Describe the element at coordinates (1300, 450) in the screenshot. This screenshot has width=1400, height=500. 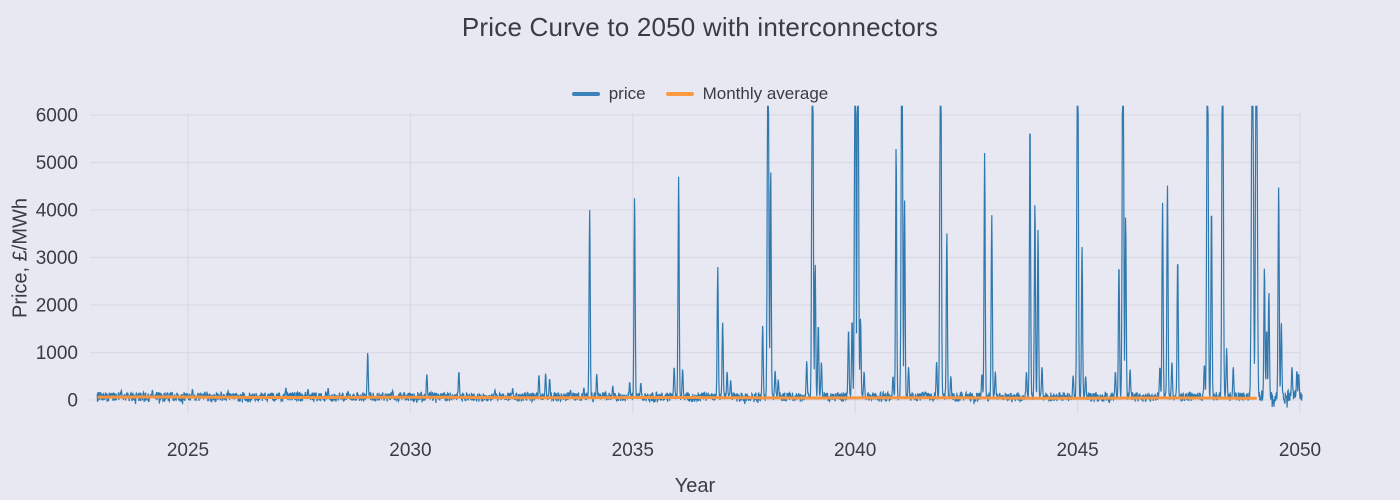
I see `x-tick-label: 2050` at that location.